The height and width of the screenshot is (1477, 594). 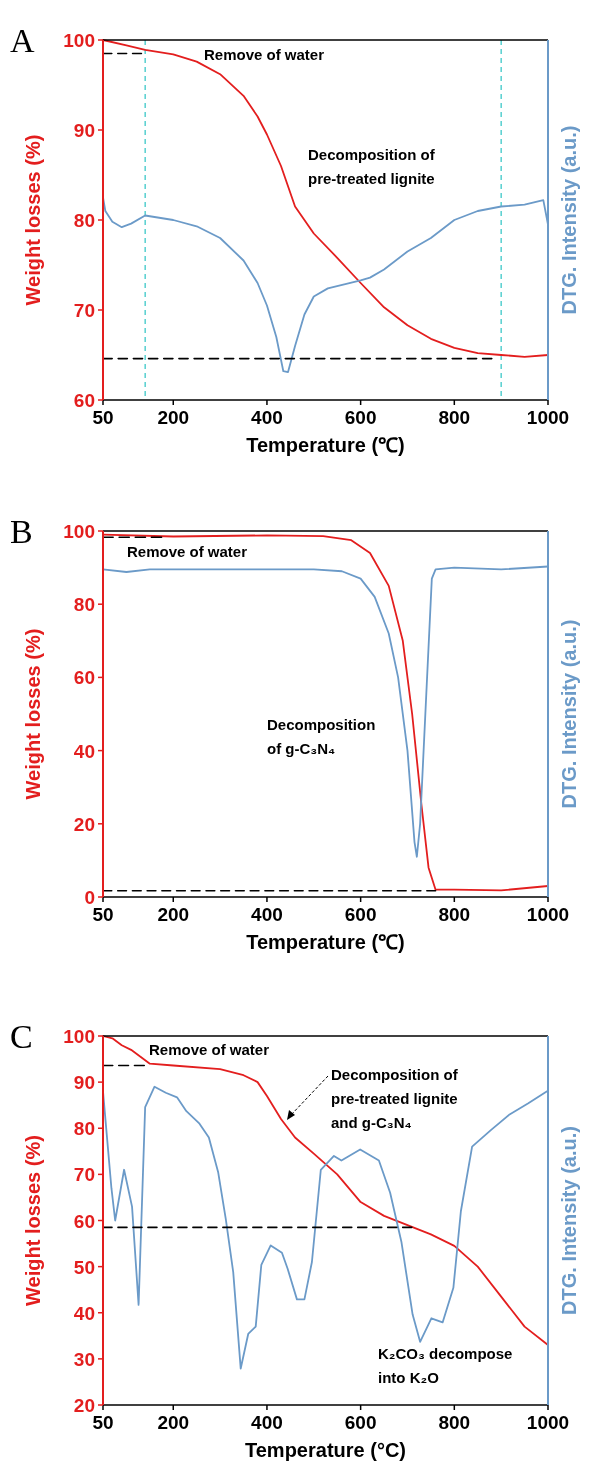 What do you see at coordinates (21, 531) in the screenshot?
I see `chart-title: B` at bounding box center [21, 531].